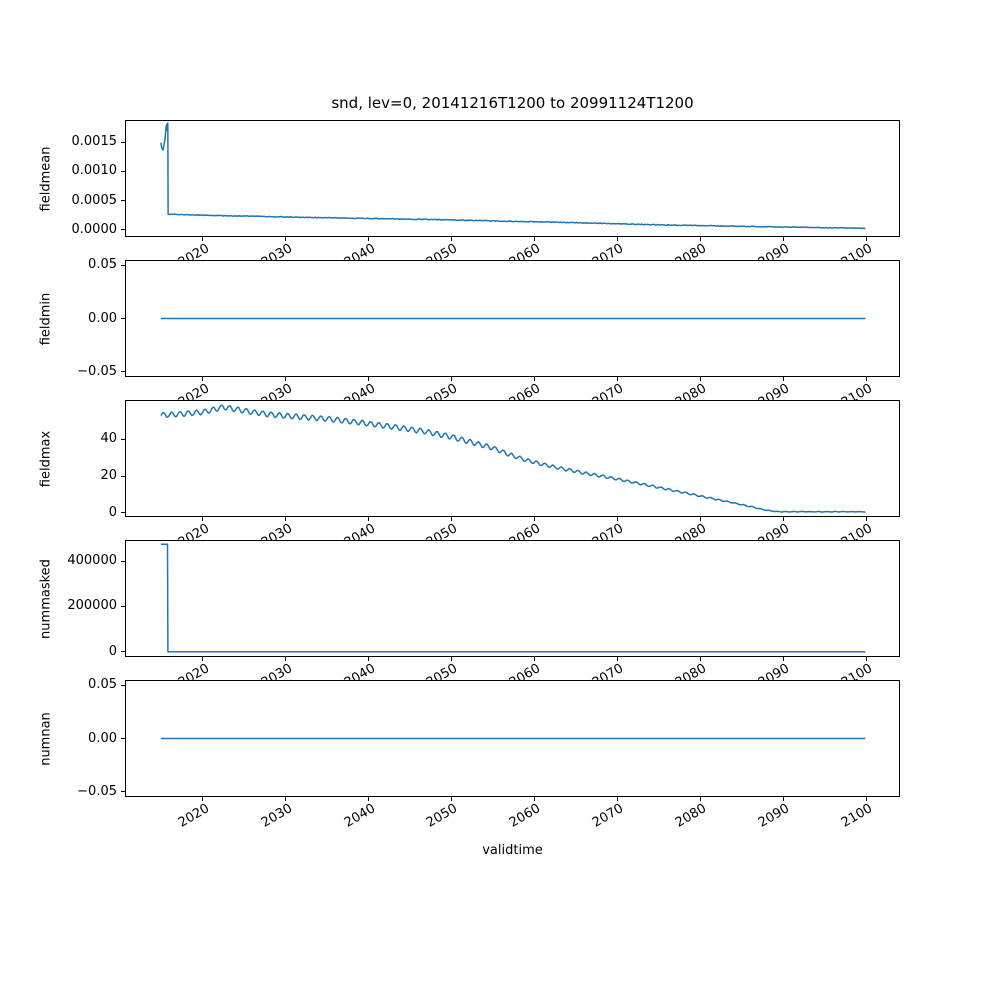  What do you see at coordinates (108, 476) in the screenshot?
I see `y-tick-label: 20` at bounding box center [108, 476].